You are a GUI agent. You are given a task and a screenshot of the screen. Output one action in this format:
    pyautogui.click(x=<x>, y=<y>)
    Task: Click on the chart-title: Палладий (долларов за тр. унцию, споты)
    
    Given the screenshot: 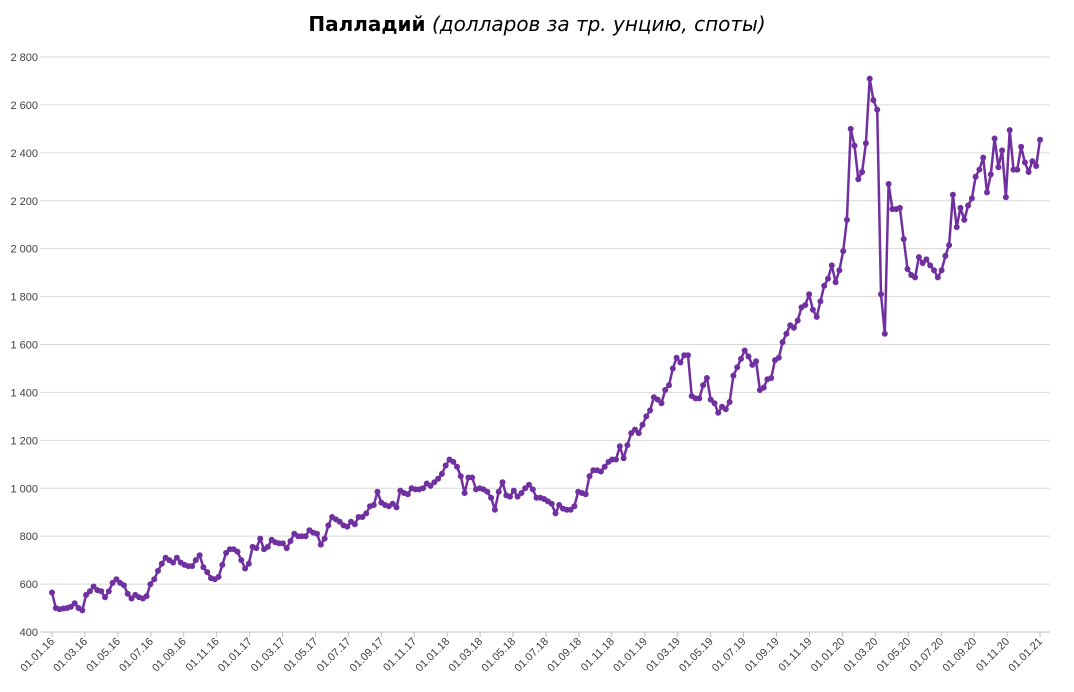 What is the action you would take?
    pyautogui.click(x=537, y=24)
    